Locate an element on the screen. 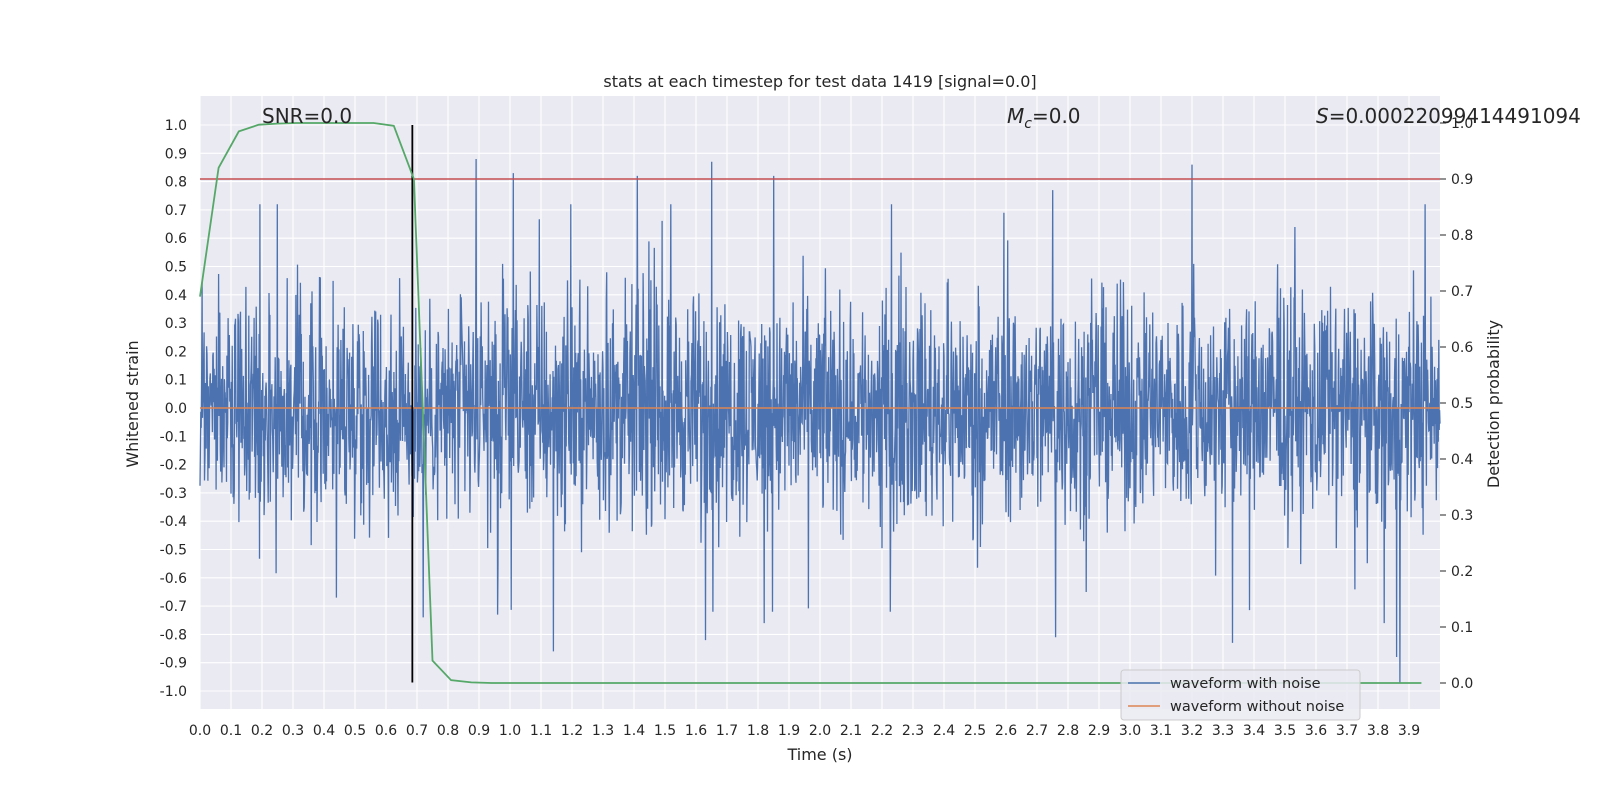 This screenshot has height=800, width=1600. y2-tick-label: 0.1 is located at coordinates (1462, 628).